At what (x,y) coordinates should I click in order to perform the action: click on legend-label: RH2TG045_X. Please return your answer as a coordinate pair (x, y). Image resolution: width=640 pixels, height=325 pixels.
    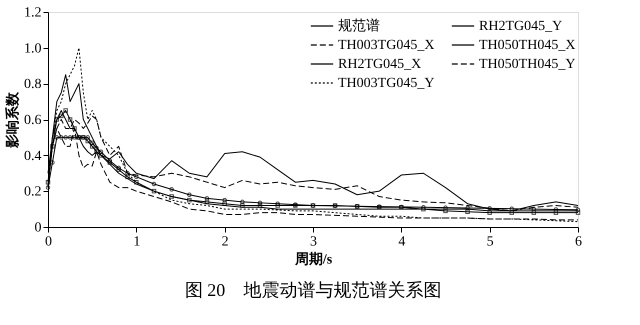
    Looking at the image, I should click on (380, 64).